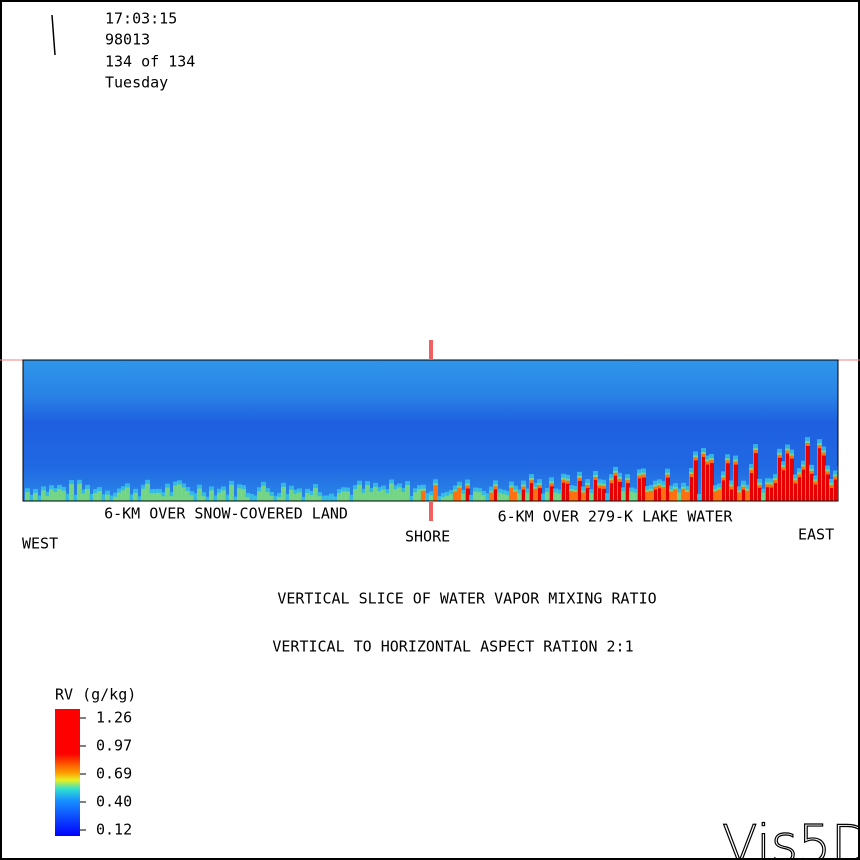  I want to click on day: Tuesday, so click(136, 83).